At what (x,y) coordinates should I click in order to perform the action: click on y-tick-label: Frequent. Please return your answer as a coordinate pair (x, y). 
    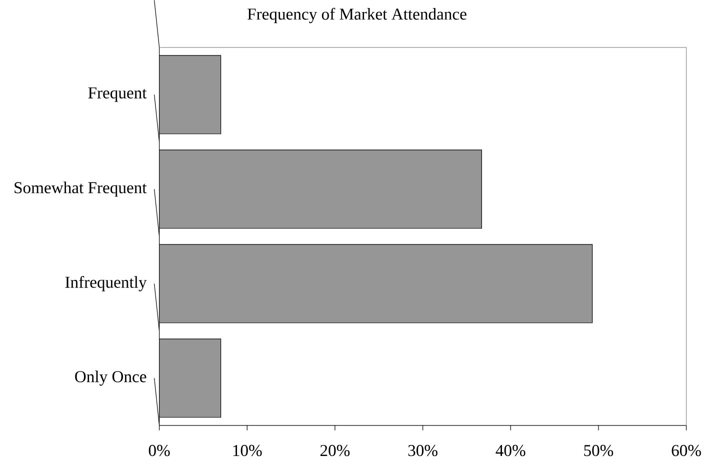
    Looking at the image, I should click on (117, 94).